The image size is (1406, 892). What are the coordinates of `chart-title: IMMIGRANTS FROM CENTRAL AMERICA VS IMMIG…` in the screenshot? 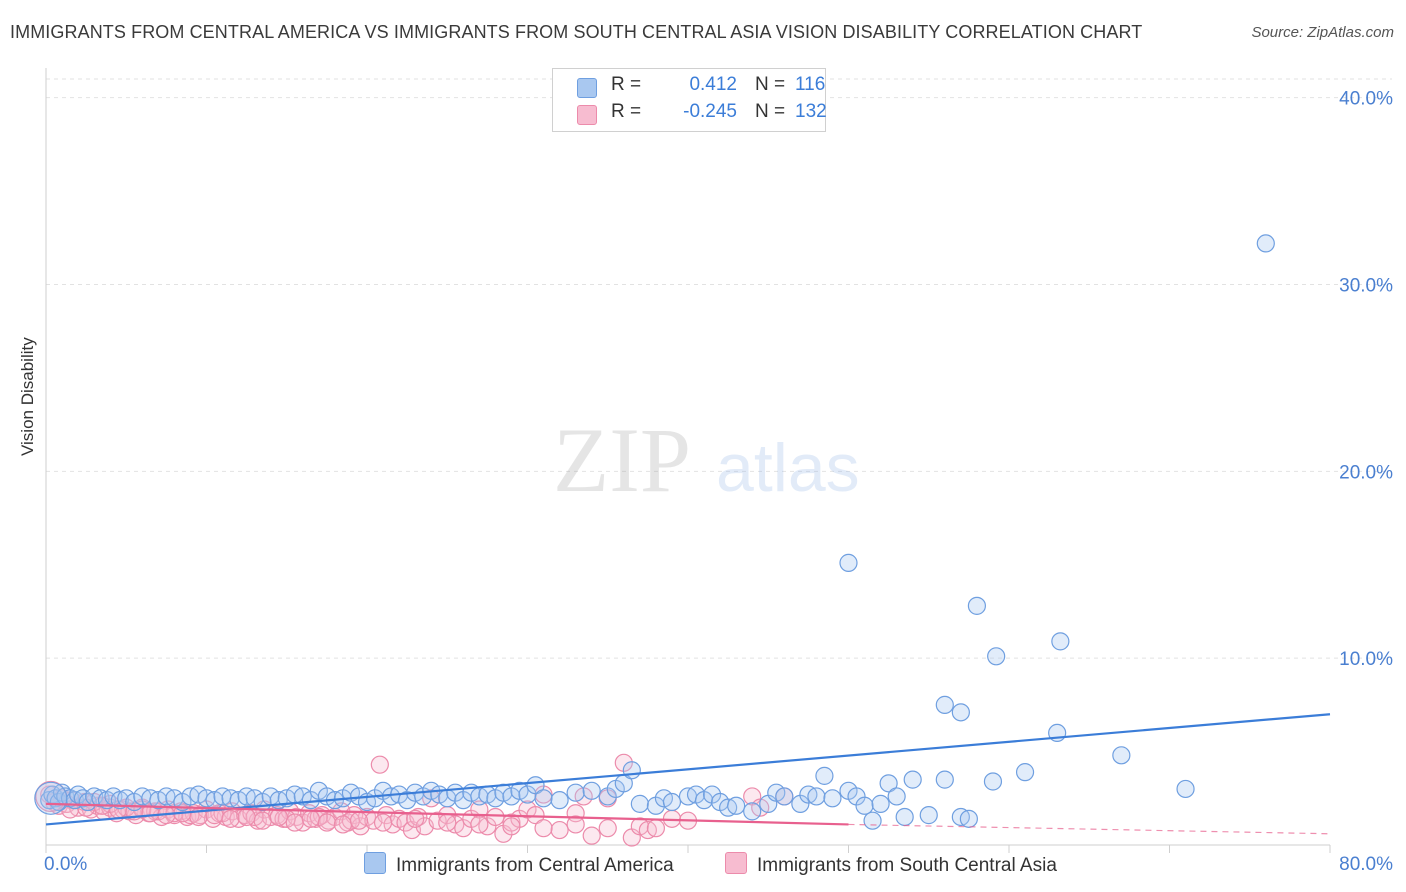 It's located at (576, 32).